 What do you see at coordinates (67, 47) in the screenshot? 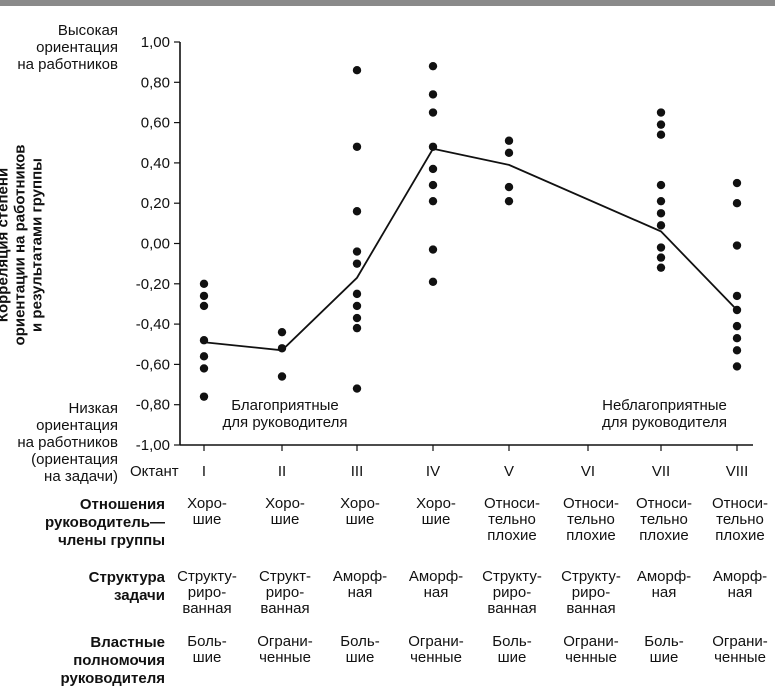
I see `y-top-annotation: Высокая ориентация на работников` at bounding box center [67, 47].